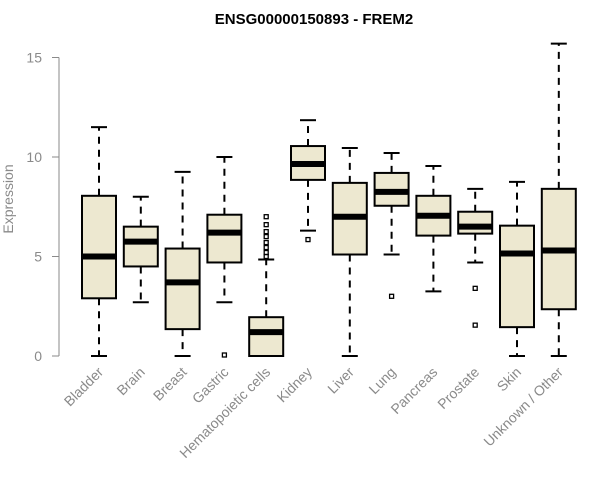 This screenshot has width=600, height=500. Describe the element at coordinates (38, 257) in the screenshot. I see `y-tick-label: 5` at that location.